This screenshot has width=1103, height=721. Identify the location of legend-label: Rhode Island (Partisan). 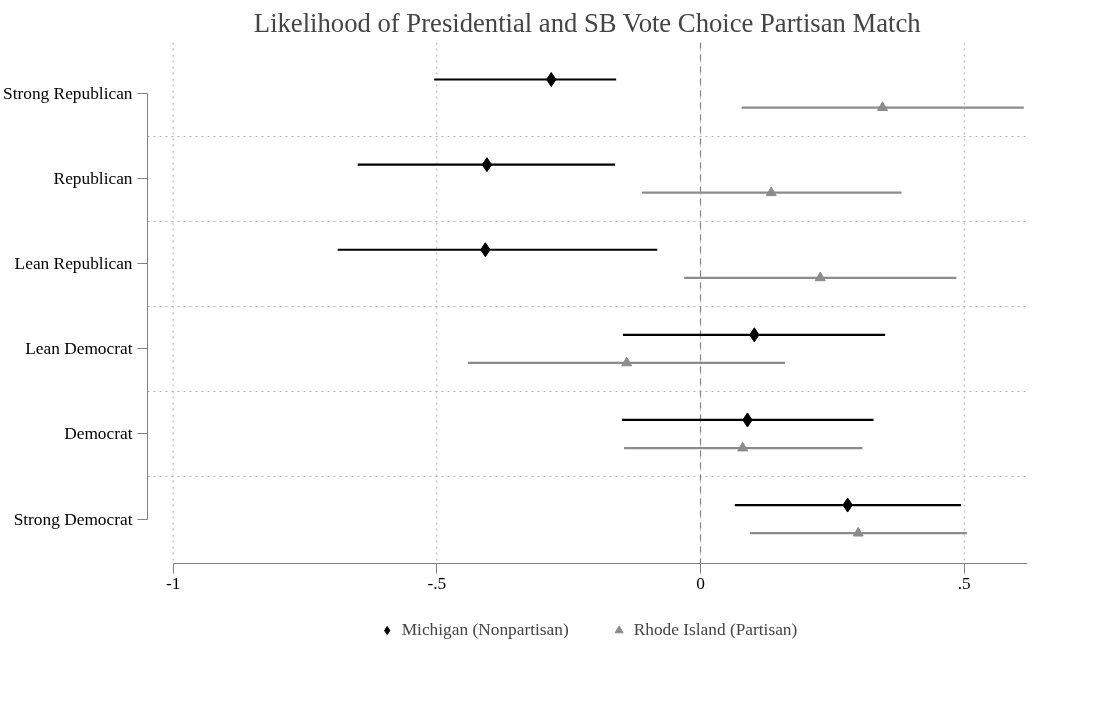
(715, 630).